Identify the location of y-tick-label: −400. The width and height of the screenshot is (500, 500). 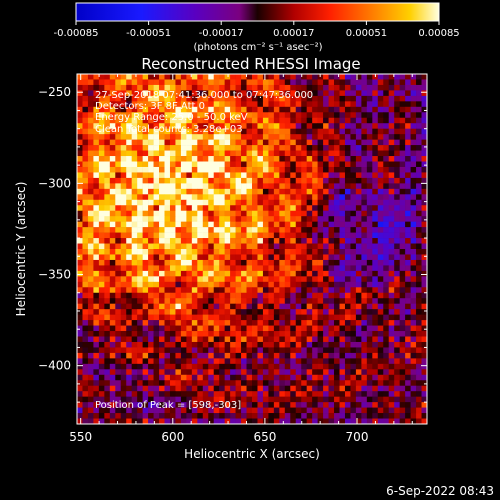
(54, 366).